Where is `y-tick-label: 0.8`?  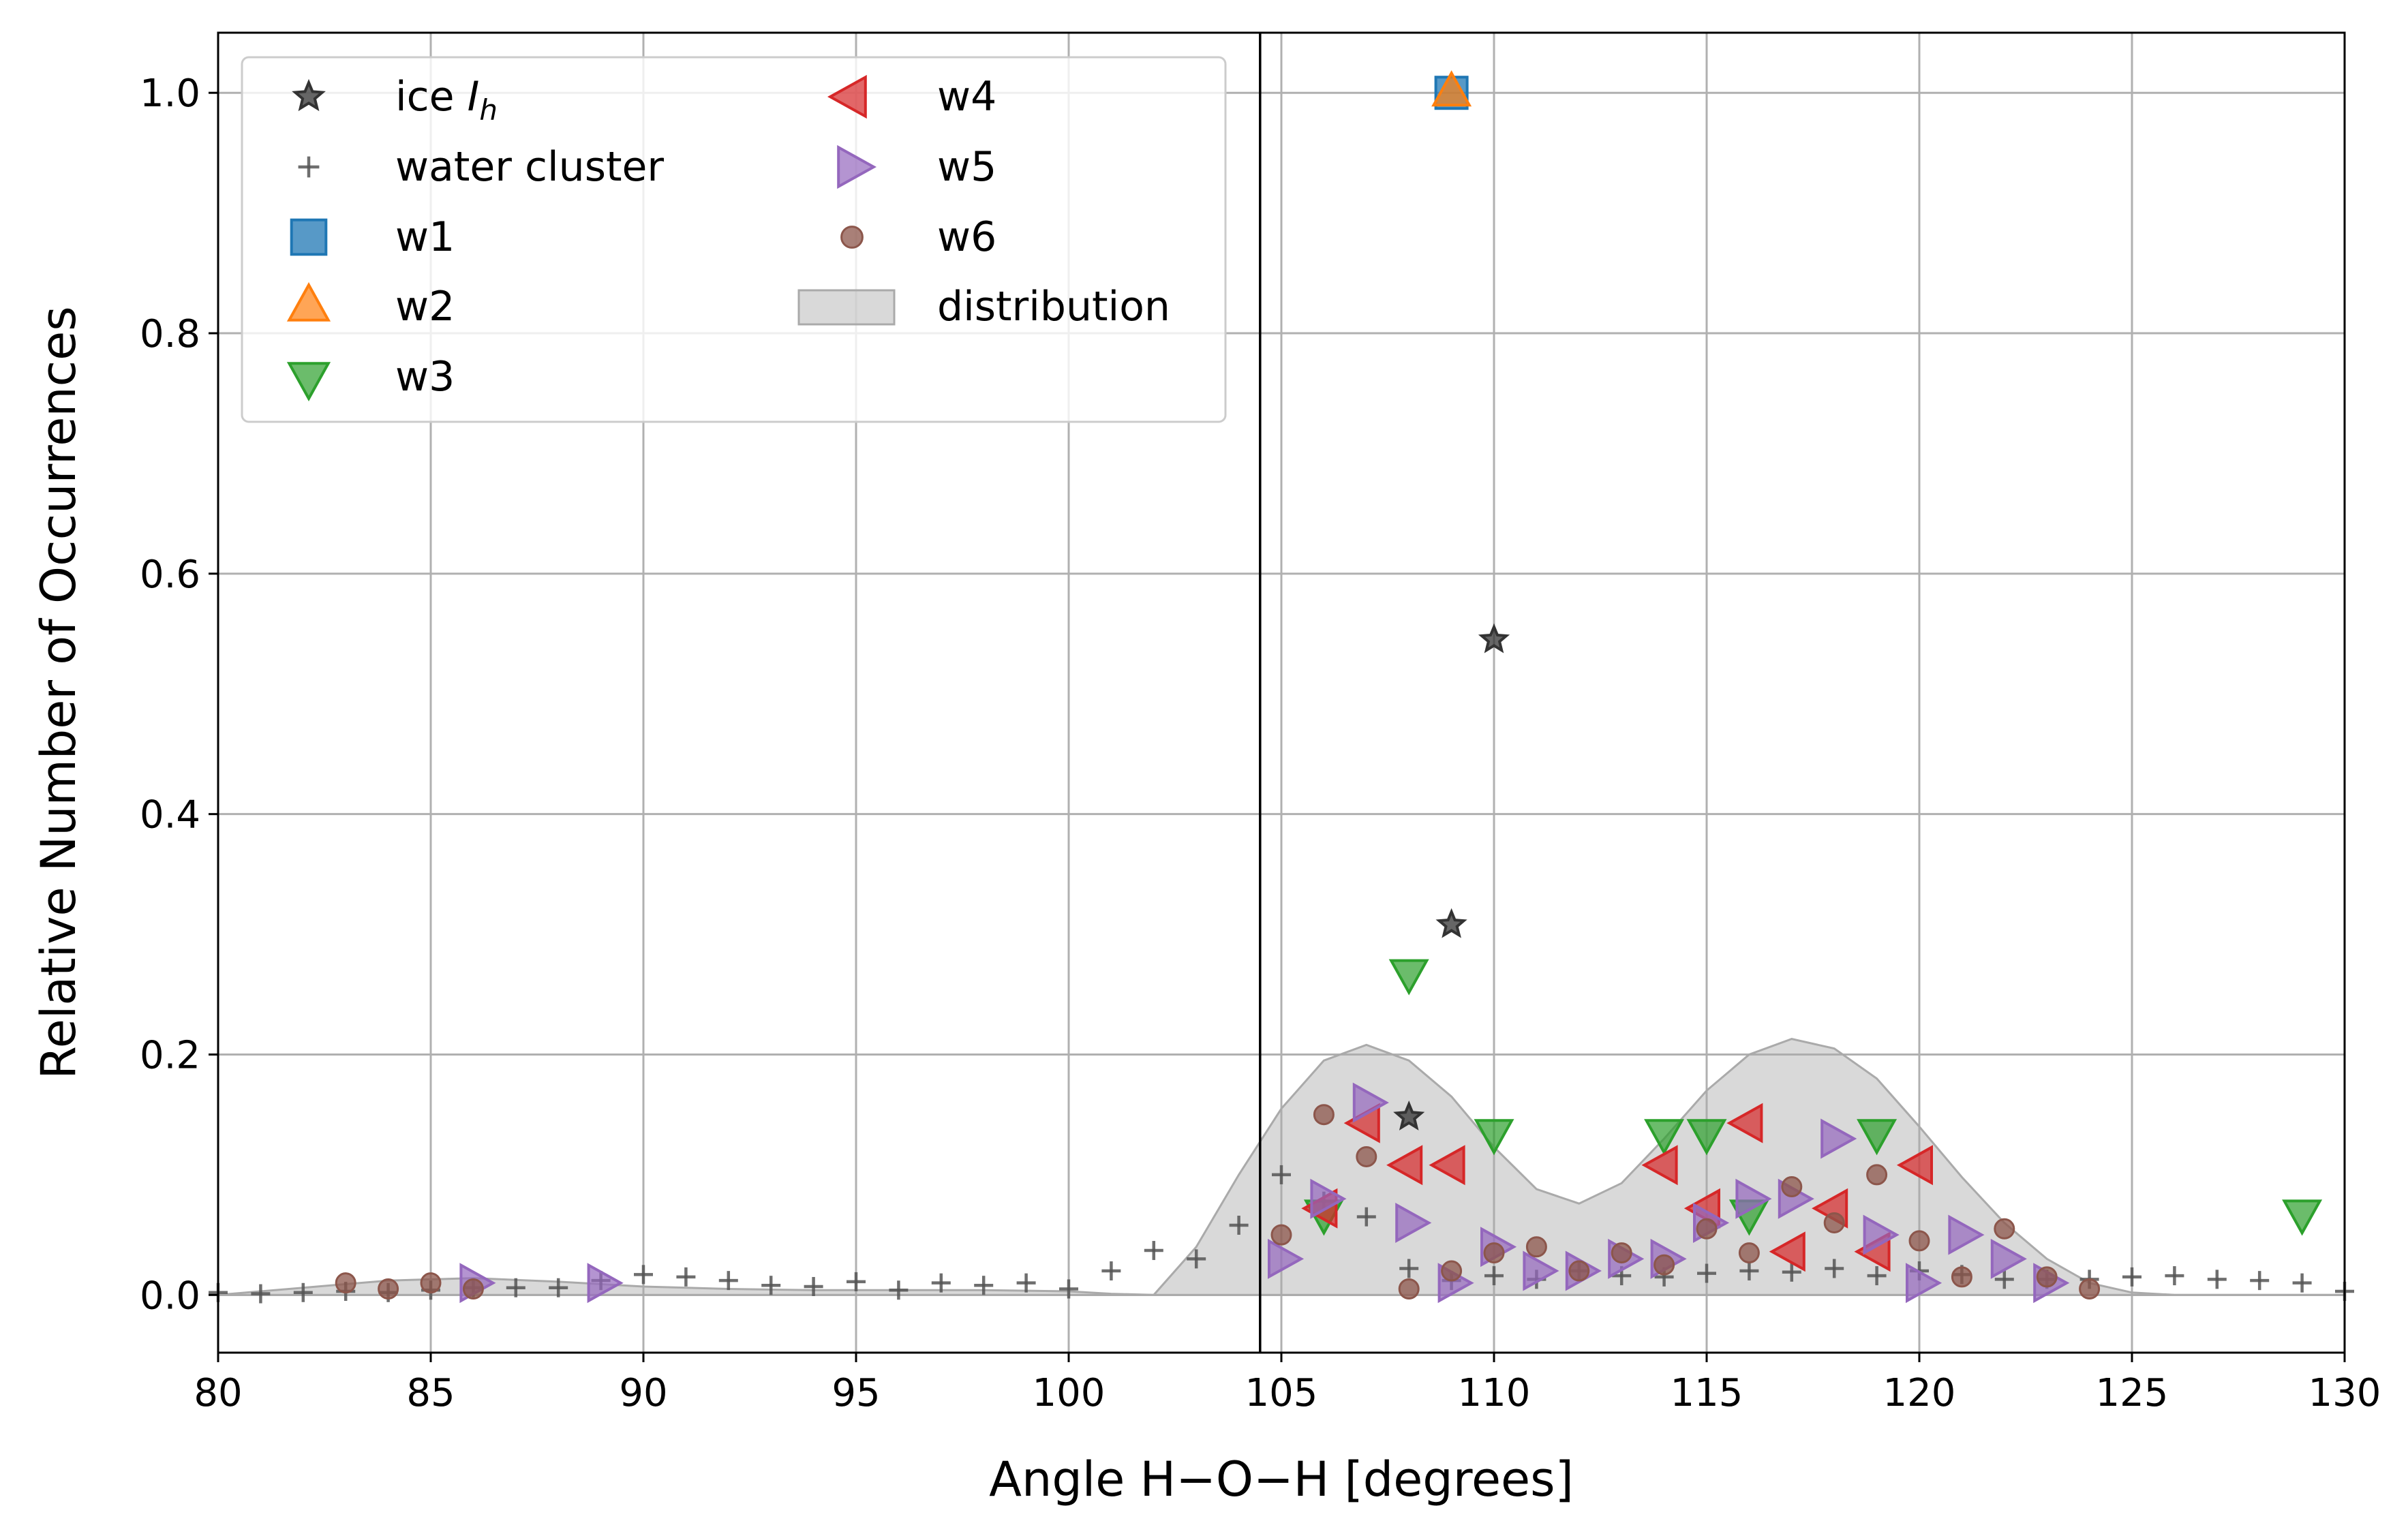
y-tick-label: 0.8 is located at coordinates (170, 334).